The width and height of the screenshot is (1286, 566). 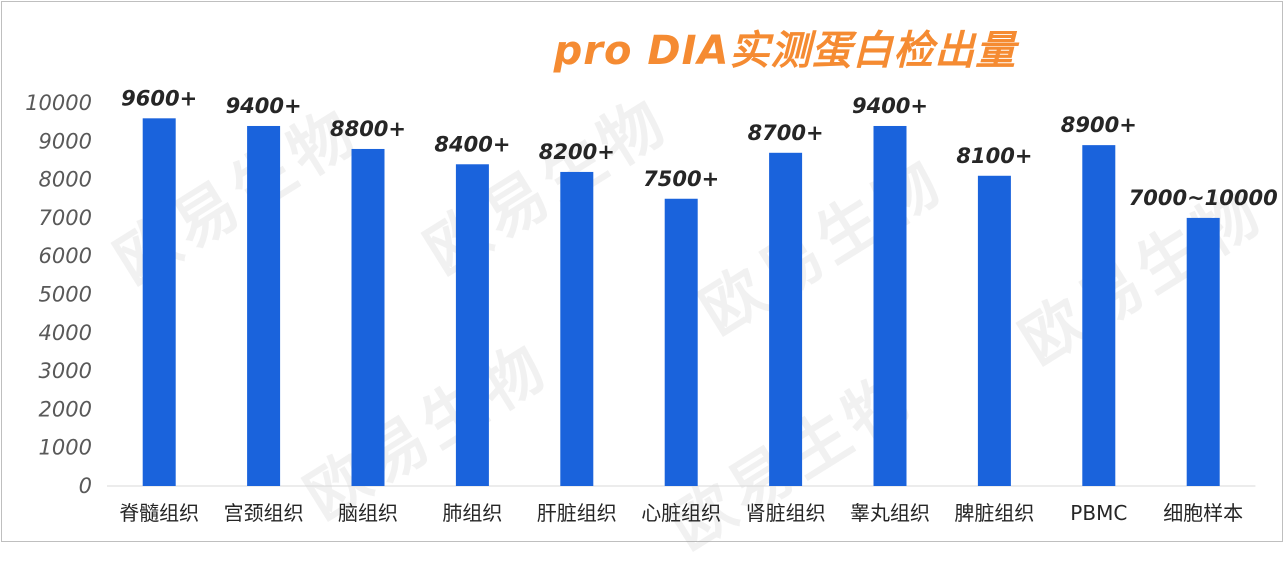 What do you see at coordinates (159, 98) in the screenshot?
I see `data-label: 9600+` at bounding box center [159, 98].